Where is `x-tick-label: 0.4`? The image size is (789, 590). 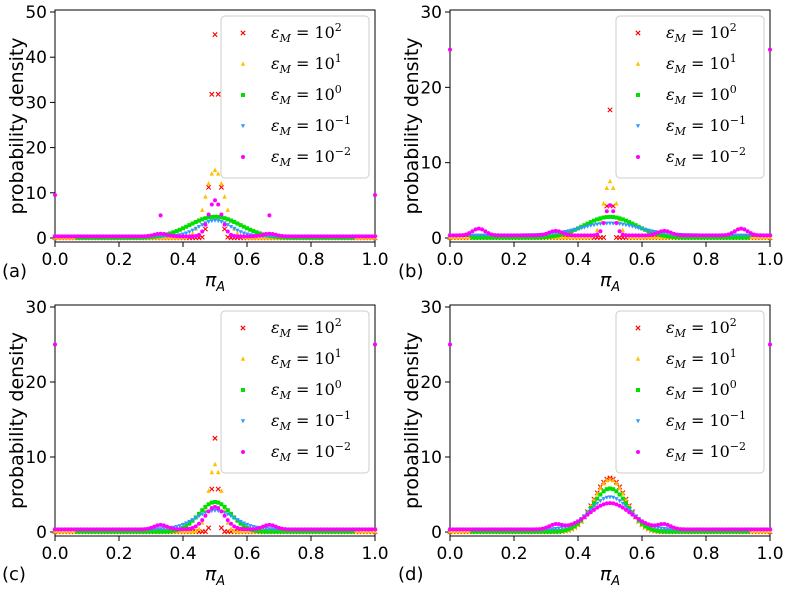 x-tick-label: 0.4 is located at coordinates (577, 554).